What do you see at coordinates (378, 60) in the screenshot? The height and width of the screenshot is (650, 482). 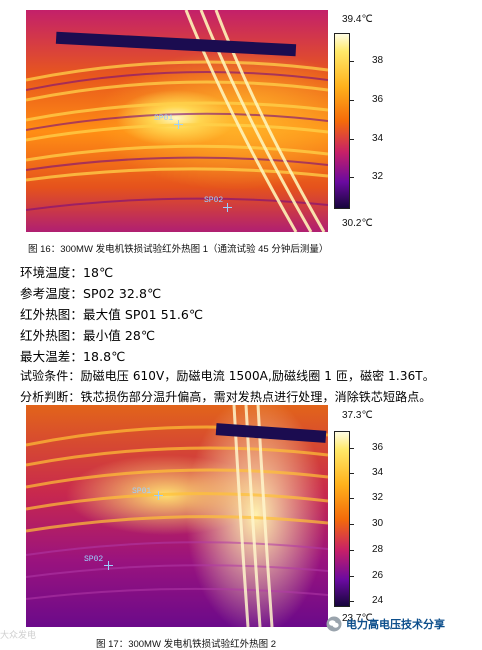 I see `scale1-tick-38: 38` at bounding box center [378, 60].